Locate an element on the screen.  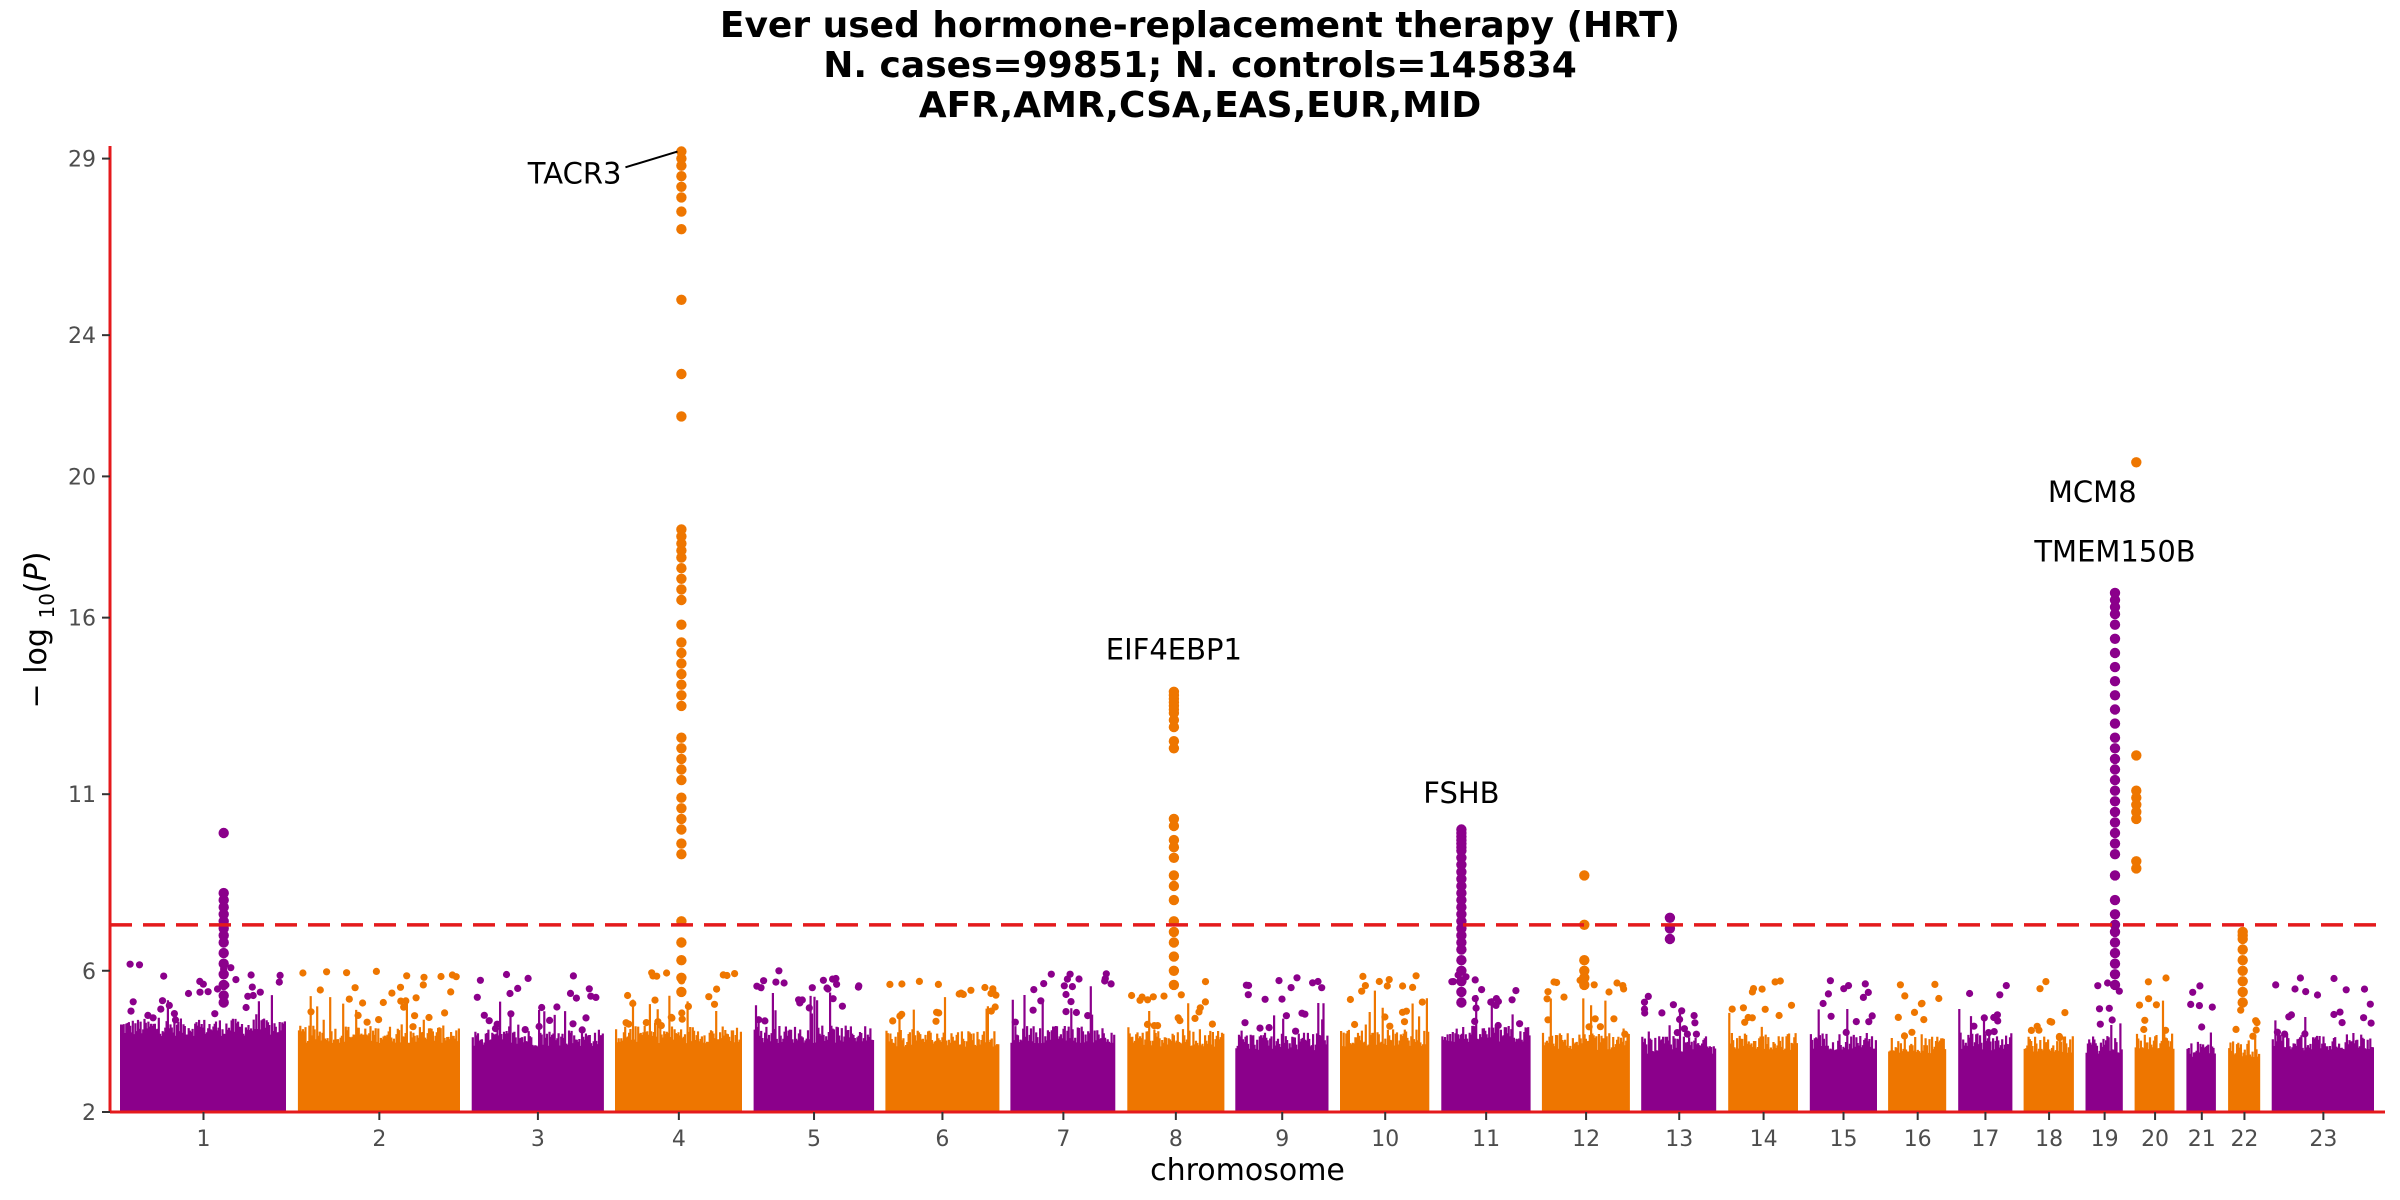
x-tick-label: 7 is located at coordinates (1063, 1139).